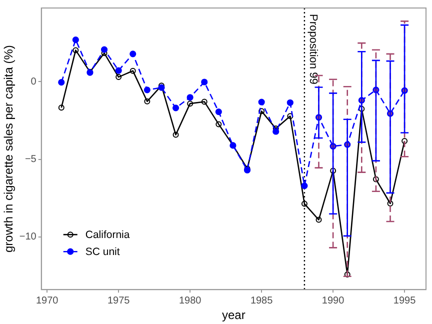  What do you see at coordinates (33, 82) in the screenshot?
I see `y-tick-label: 0` at bounding box center [33, 82].